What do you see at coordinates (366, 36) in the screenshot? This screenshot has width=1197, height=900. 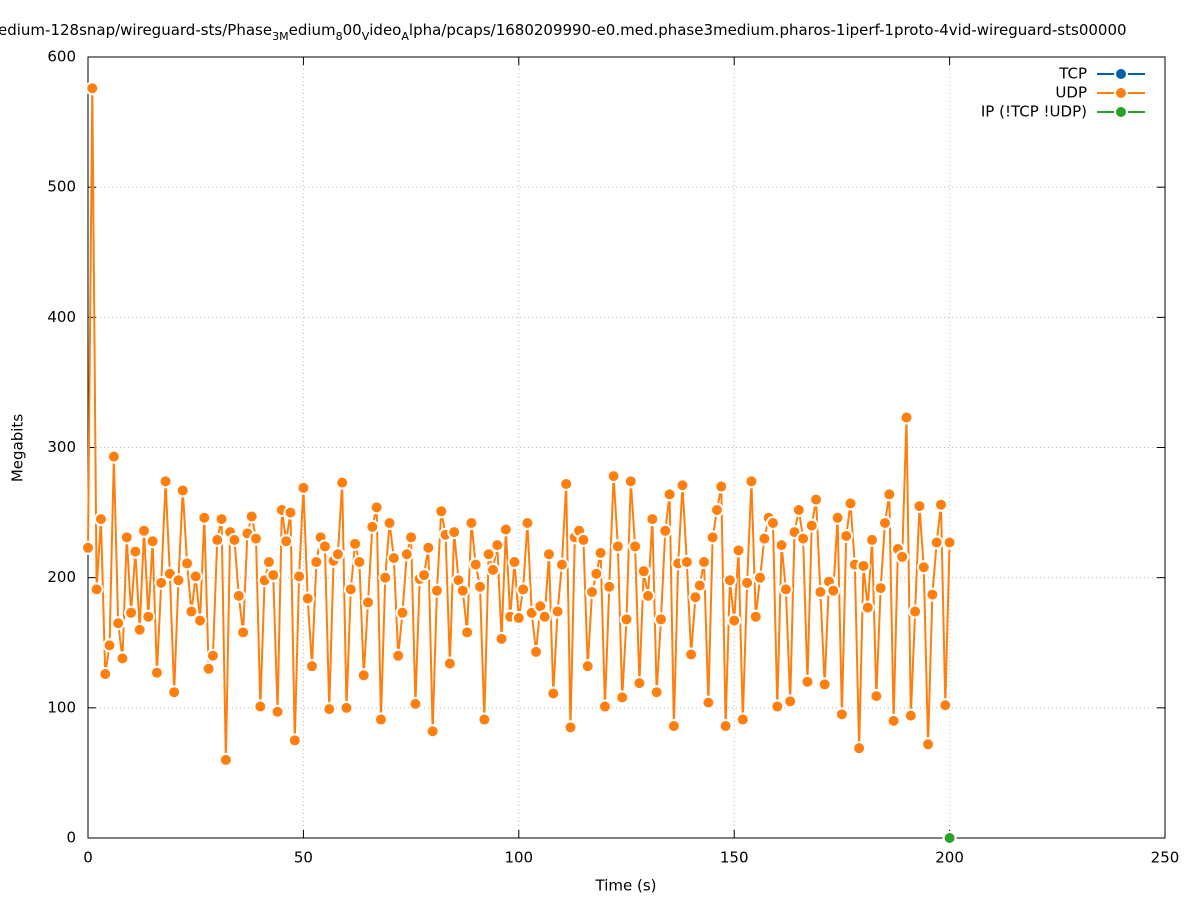 I see `title-segment: V` at bounding box center [366, 36].